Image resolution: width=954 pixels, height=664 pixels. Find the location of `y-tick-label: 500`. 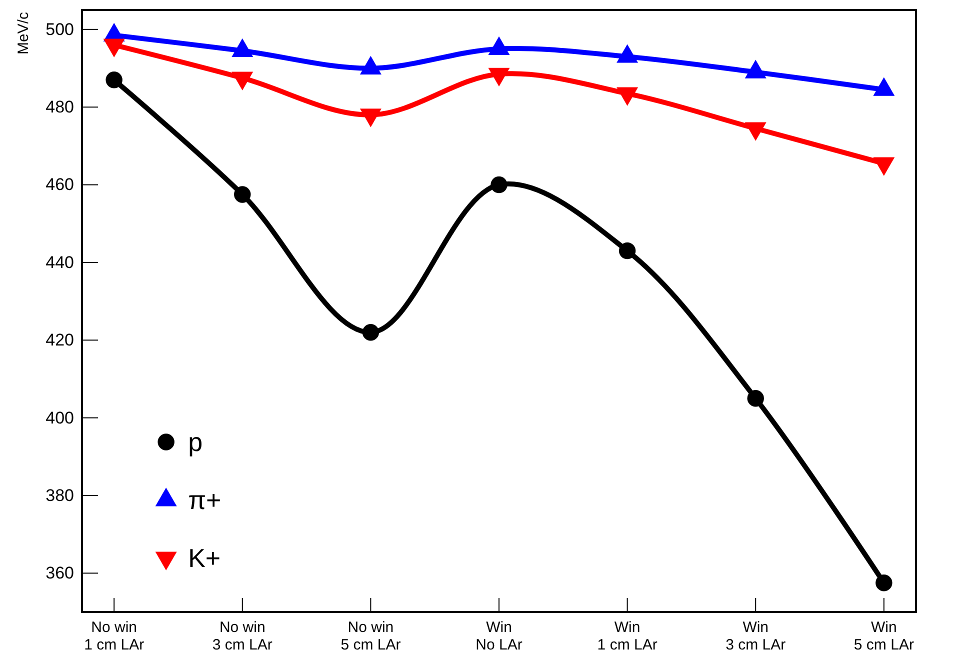

y-tick-label: 500 is located at coordinates (60, 29).